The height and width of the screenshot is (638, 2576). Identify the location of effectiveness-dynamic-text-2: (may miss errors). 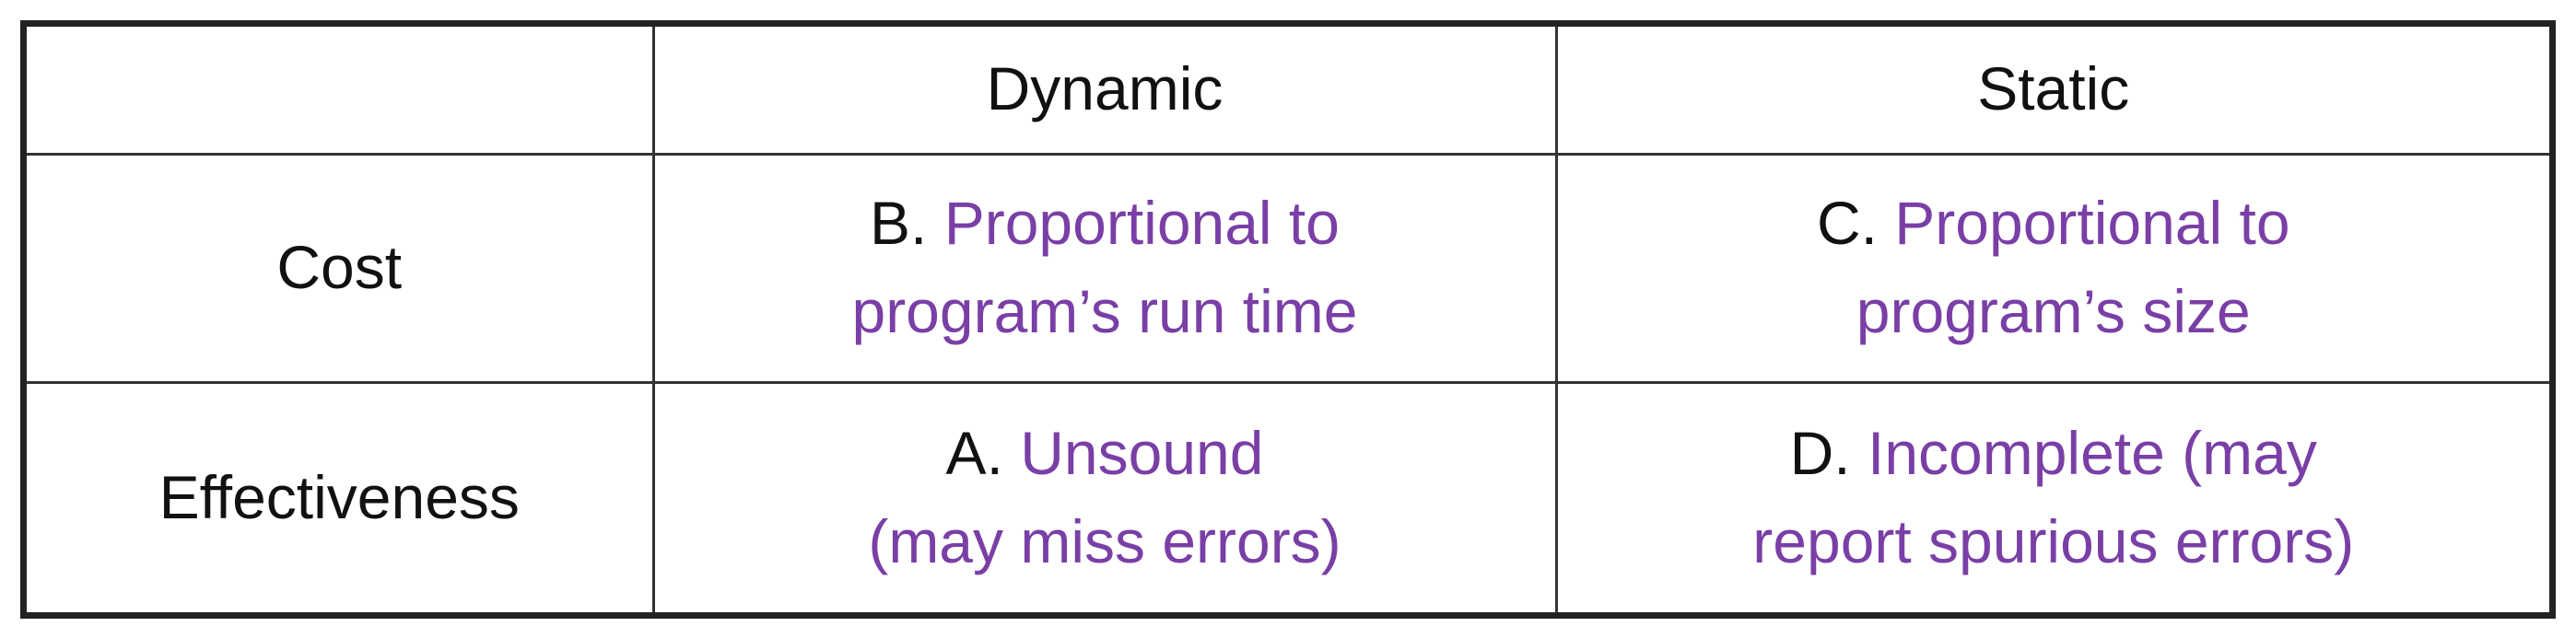
(1104, 540).